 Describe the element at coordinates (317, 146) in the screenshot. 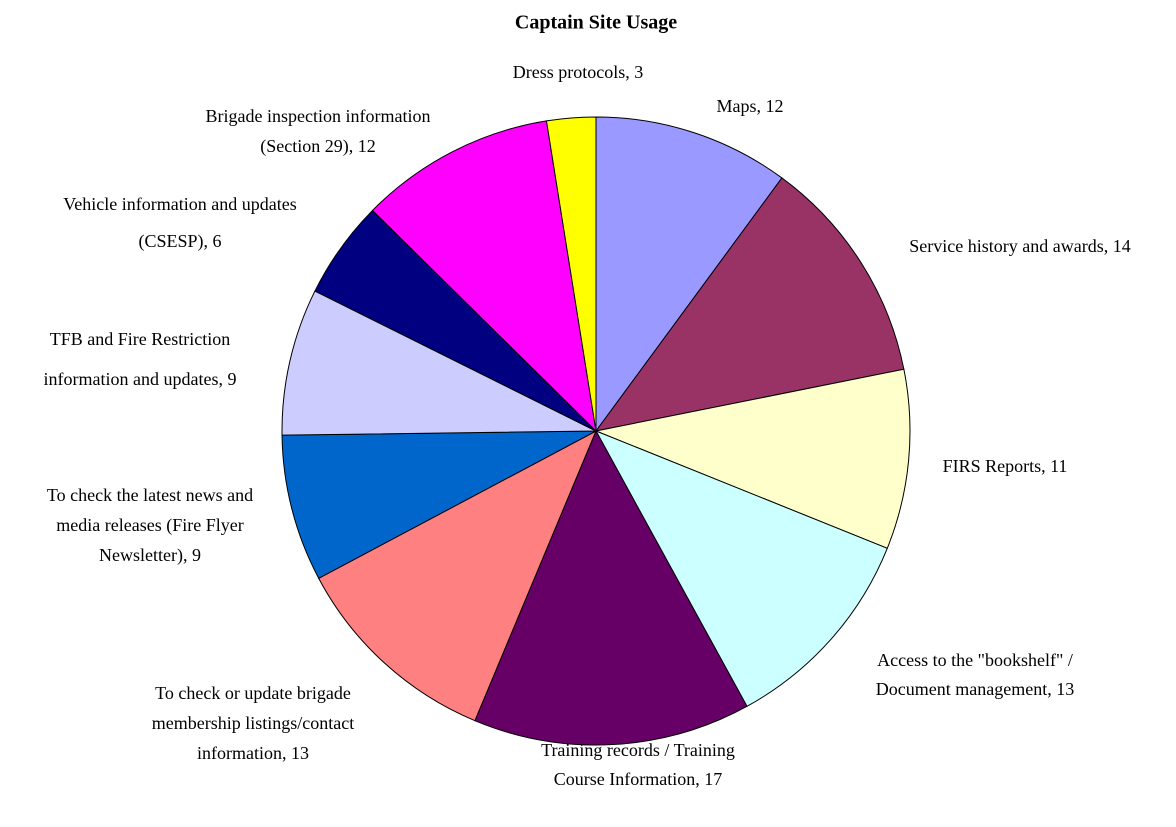

I see `slice-label: (Section 29), 12` at that location.